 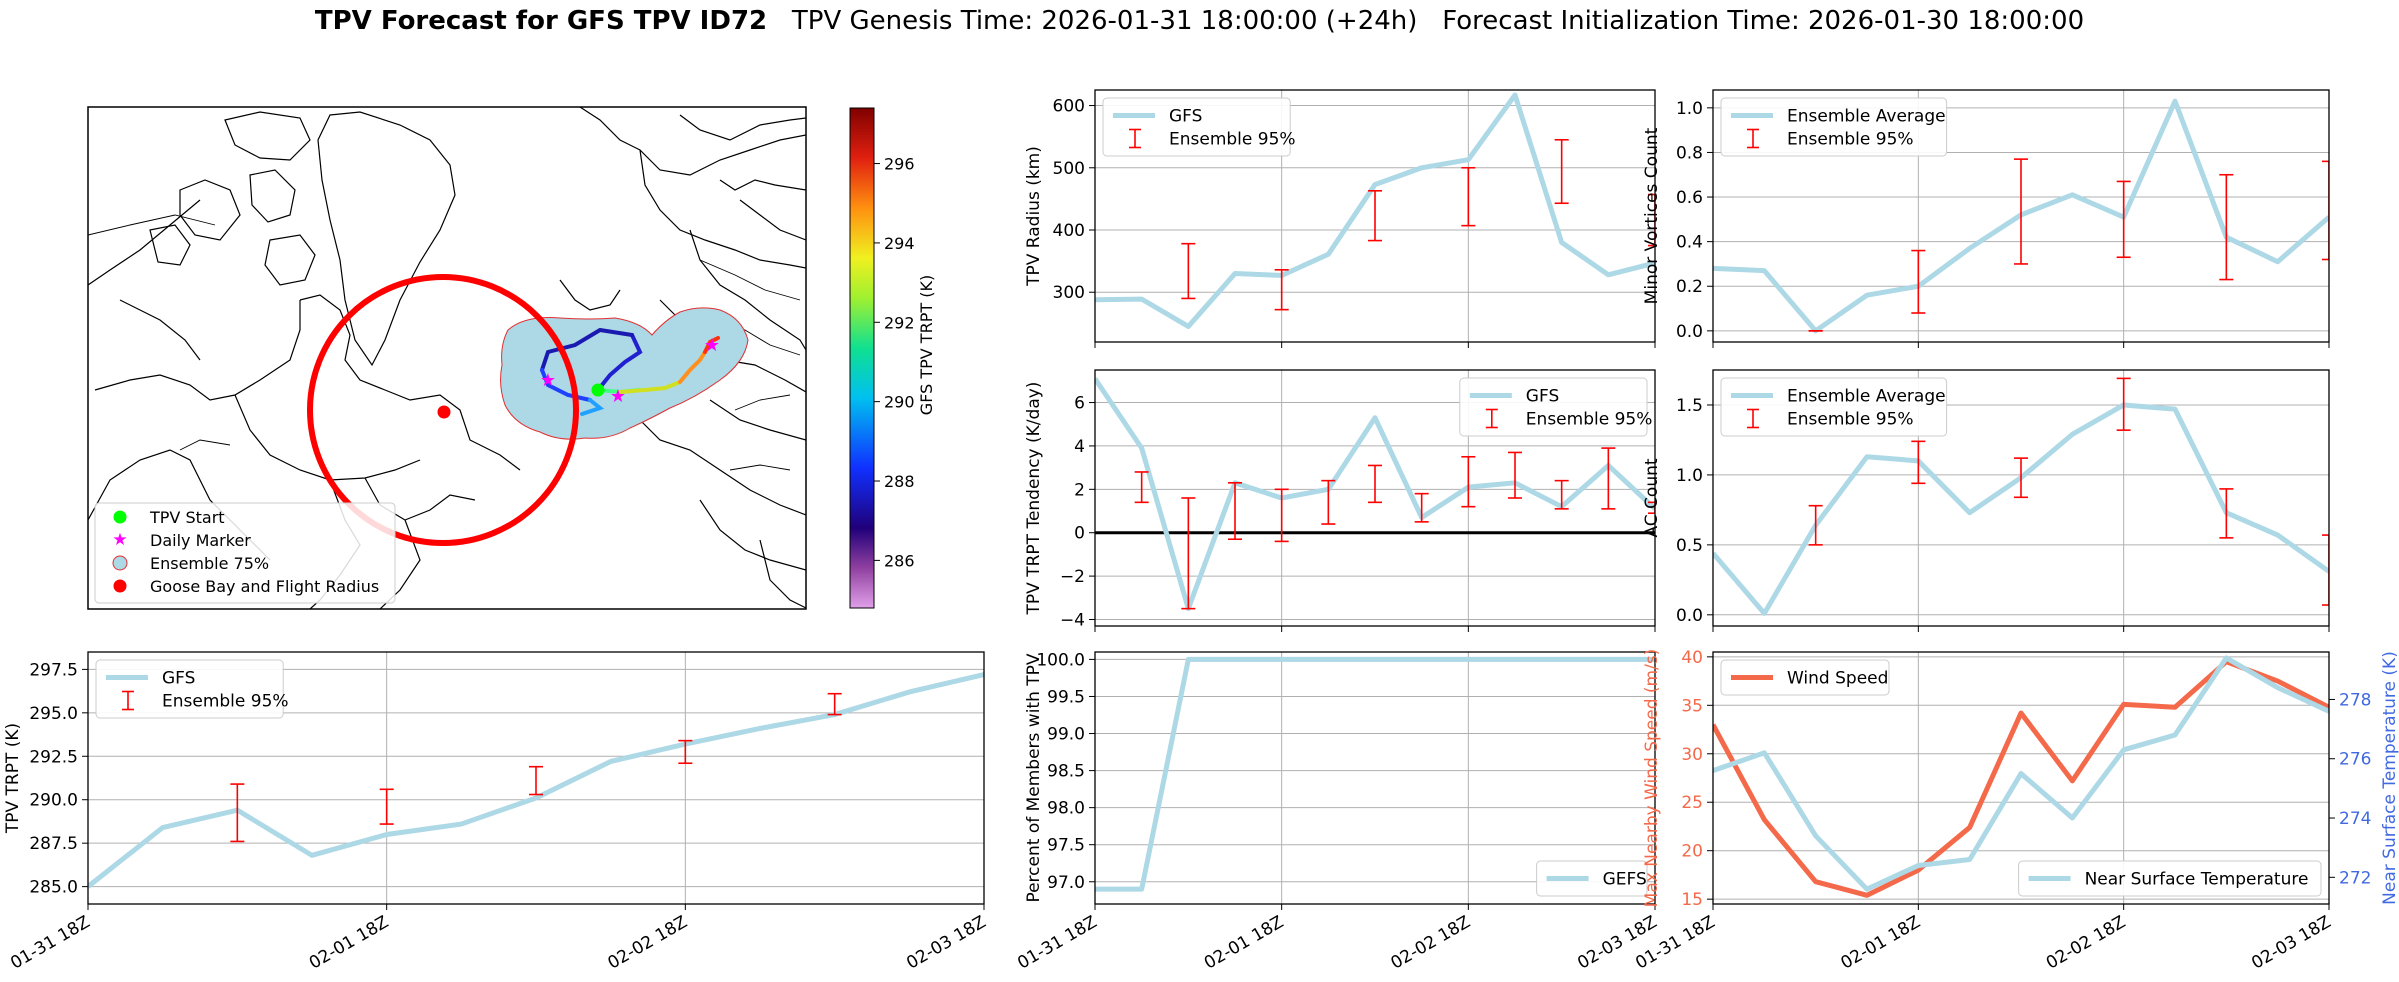 I want to click on ytick-label: 0.8, so click(x=1689, y=153).